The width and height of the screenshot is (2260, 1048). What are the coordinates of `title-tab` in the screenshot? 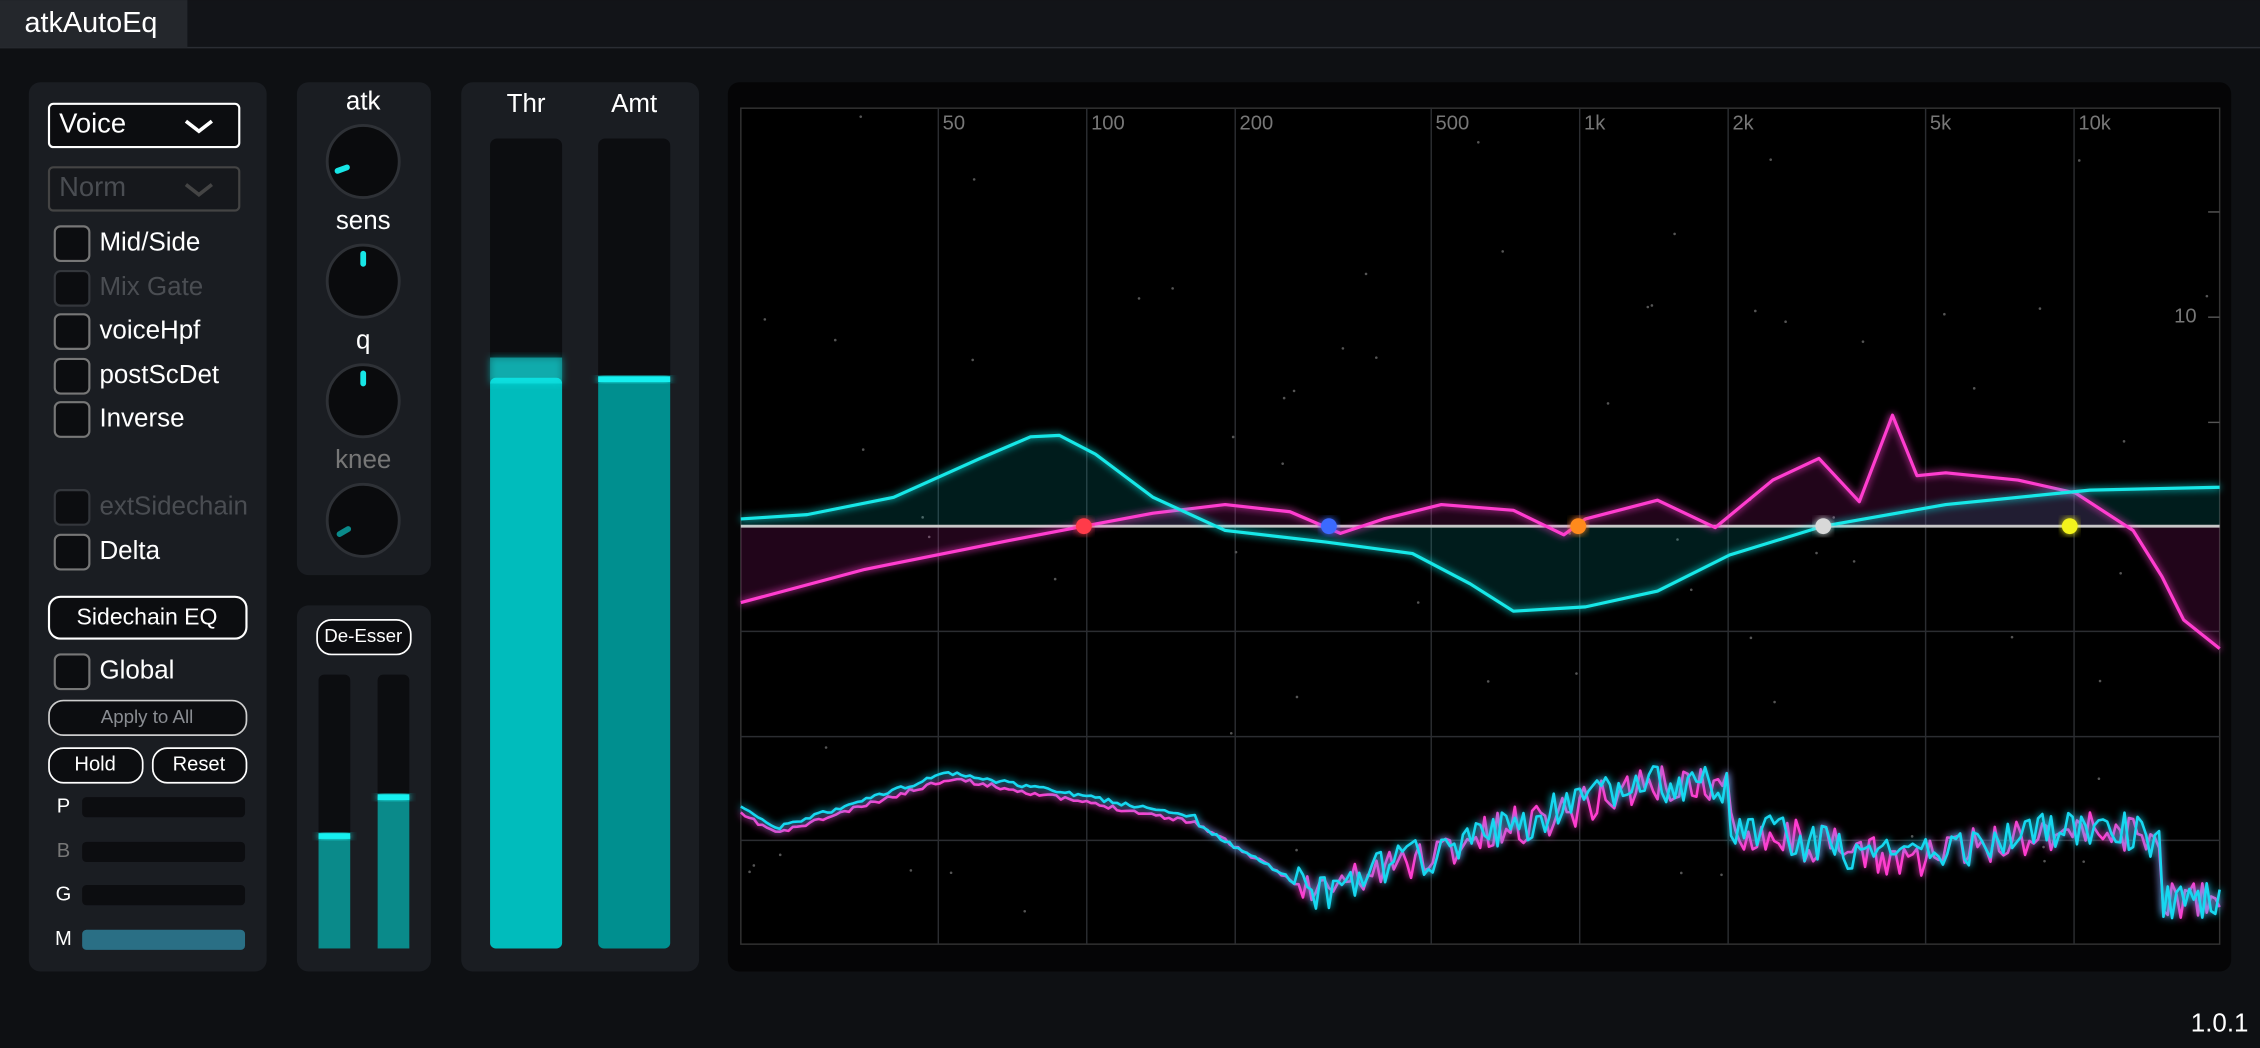 It's located at (94, 24).